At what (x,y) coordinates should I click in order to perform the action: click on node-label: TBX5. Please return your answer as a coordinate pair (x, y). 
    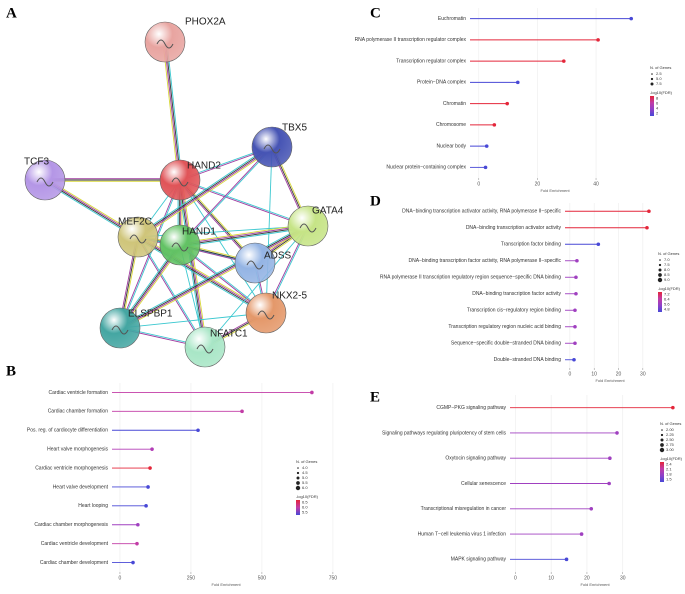
    Looking at the image, I should click on (294, 128).